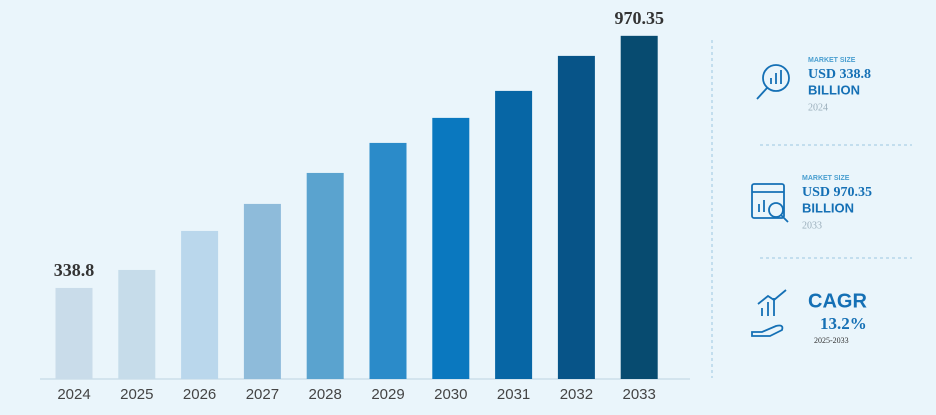 This screenshot has height=415, width=936. What do you see at coordinates (262, 394) in the screenshot?
I see `x-tick-label: 2027` at bounding box center [262, 394].